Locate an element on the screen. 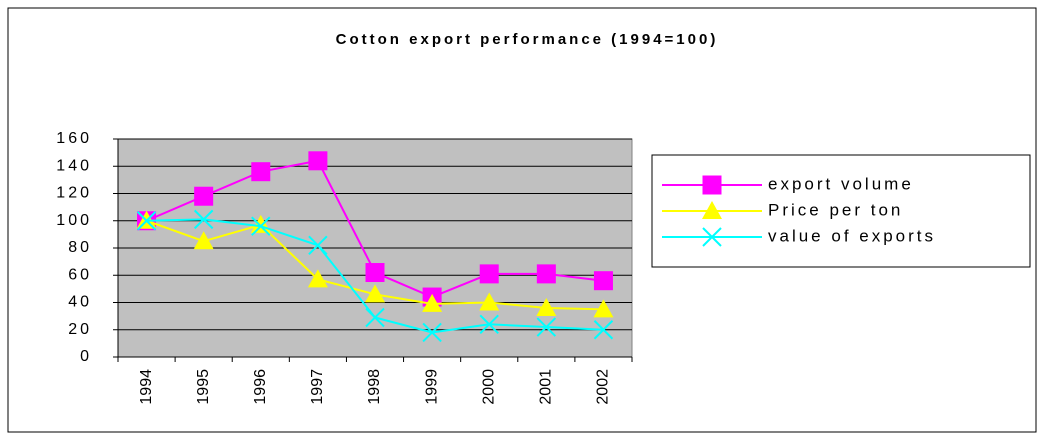 The image size is (1044, 444). legend-label: export volume is located at coordinates (841, 183).